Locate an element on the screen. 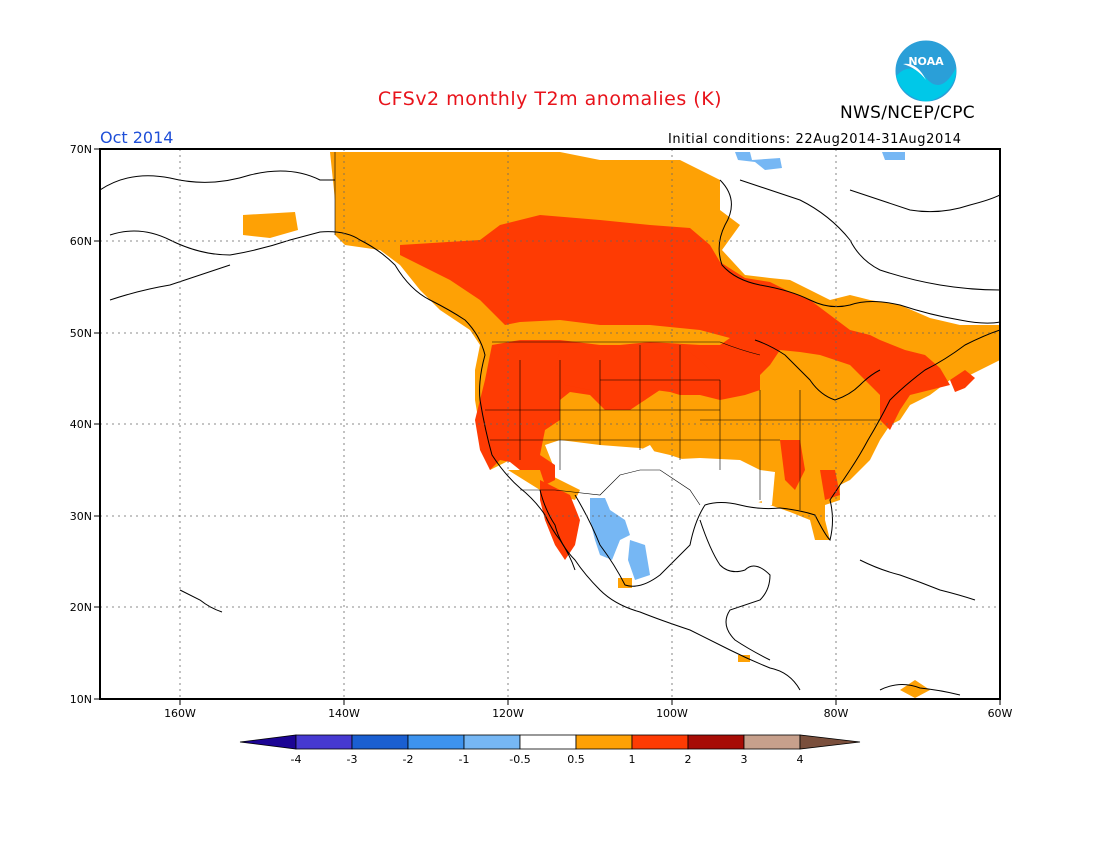  colorbar-tick-label: 3 is located at coordinates (744, 759).